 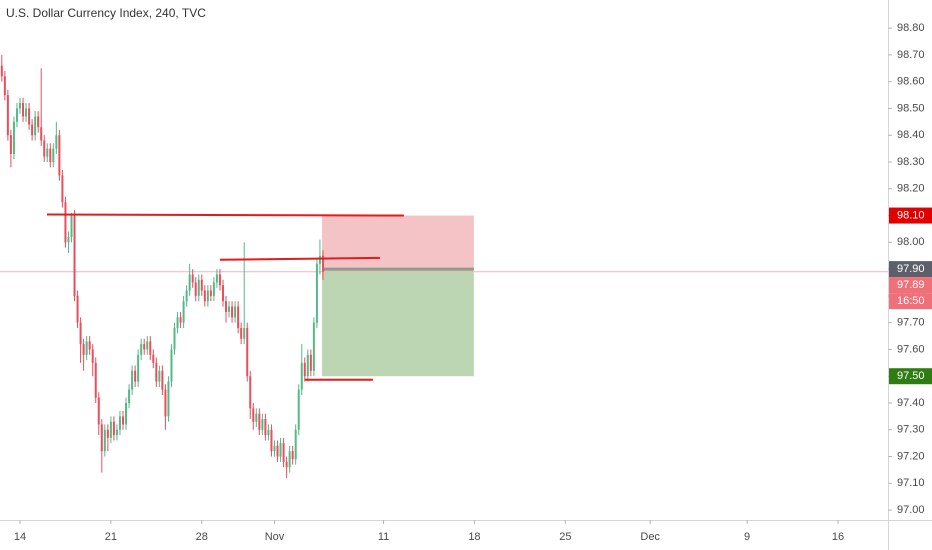 What do you see at coordinates (275, 537) in the screenshot?
I see `x-tick-label: Nov` at bounding box center [275, 537].